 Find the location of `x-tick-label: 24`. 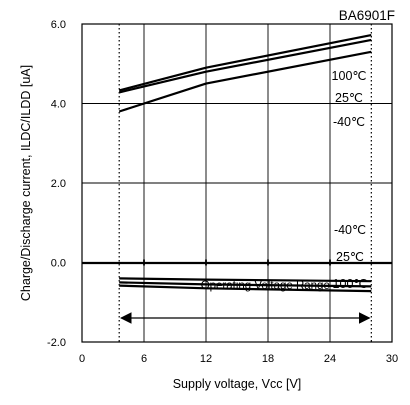

x-tick-label: 24 is located at coordinates (330, 359).